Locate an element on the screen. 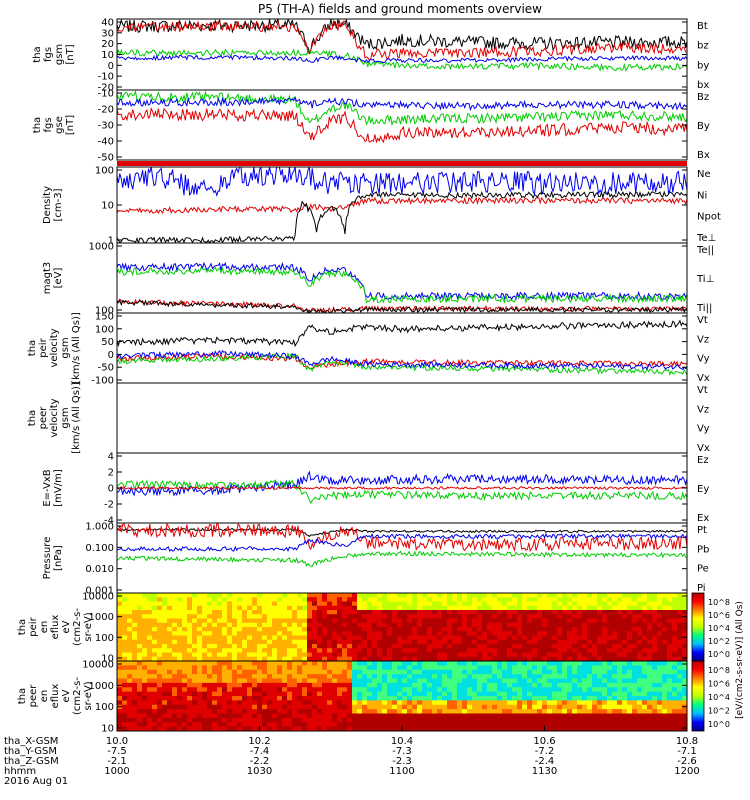 This screenshot has width=750, height=800. series-Vy is located at coordinates (402, 364).